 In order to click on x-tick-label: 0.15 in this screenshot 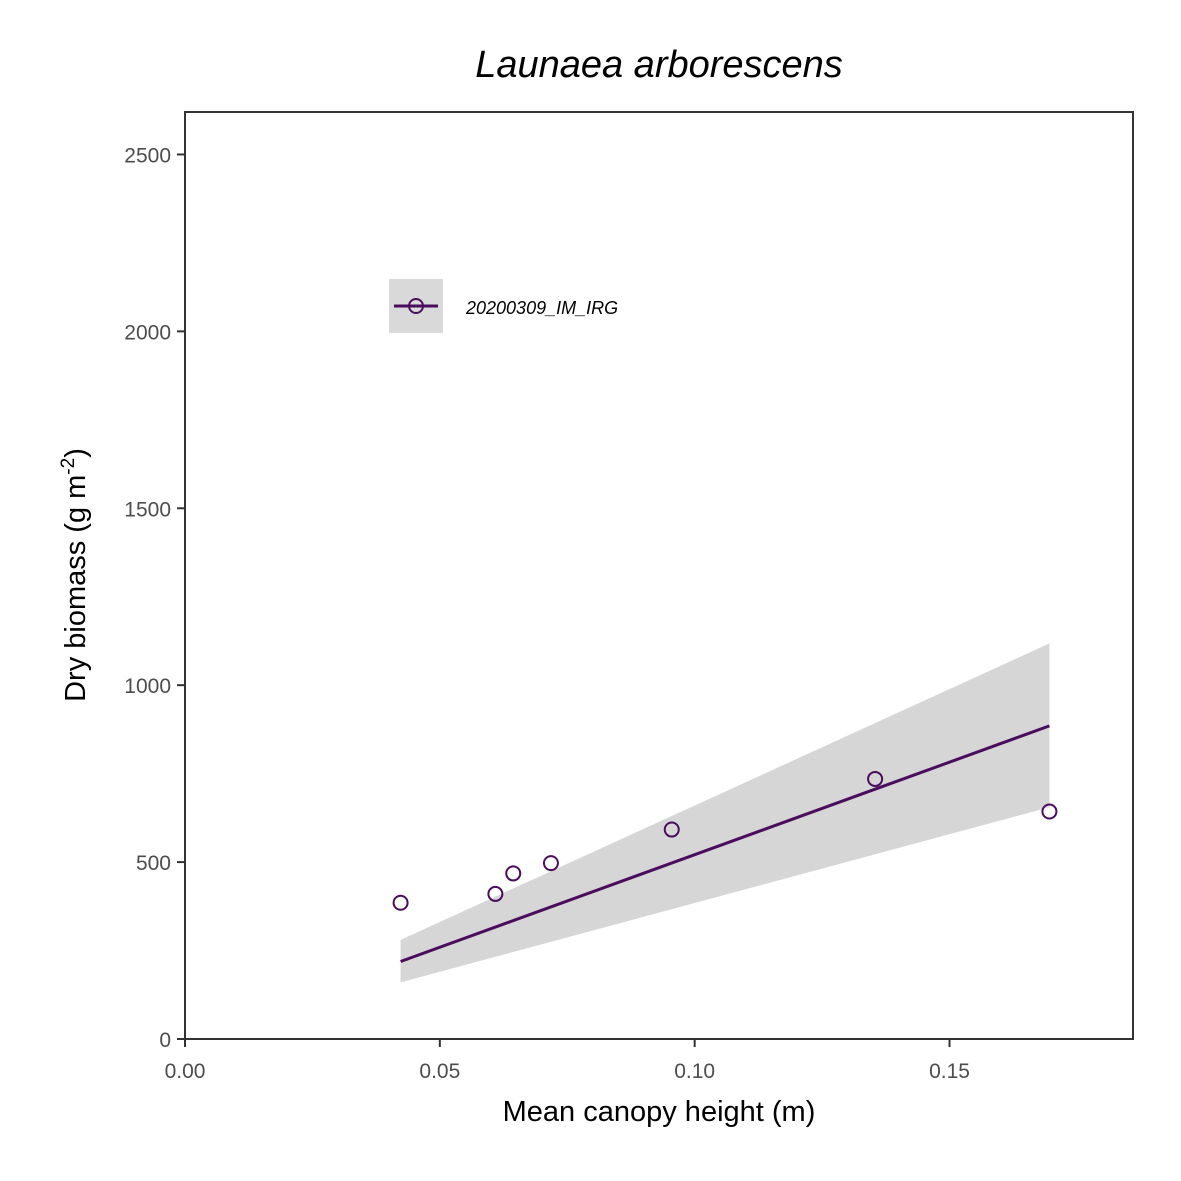, I will do `click(949, 1071)`.